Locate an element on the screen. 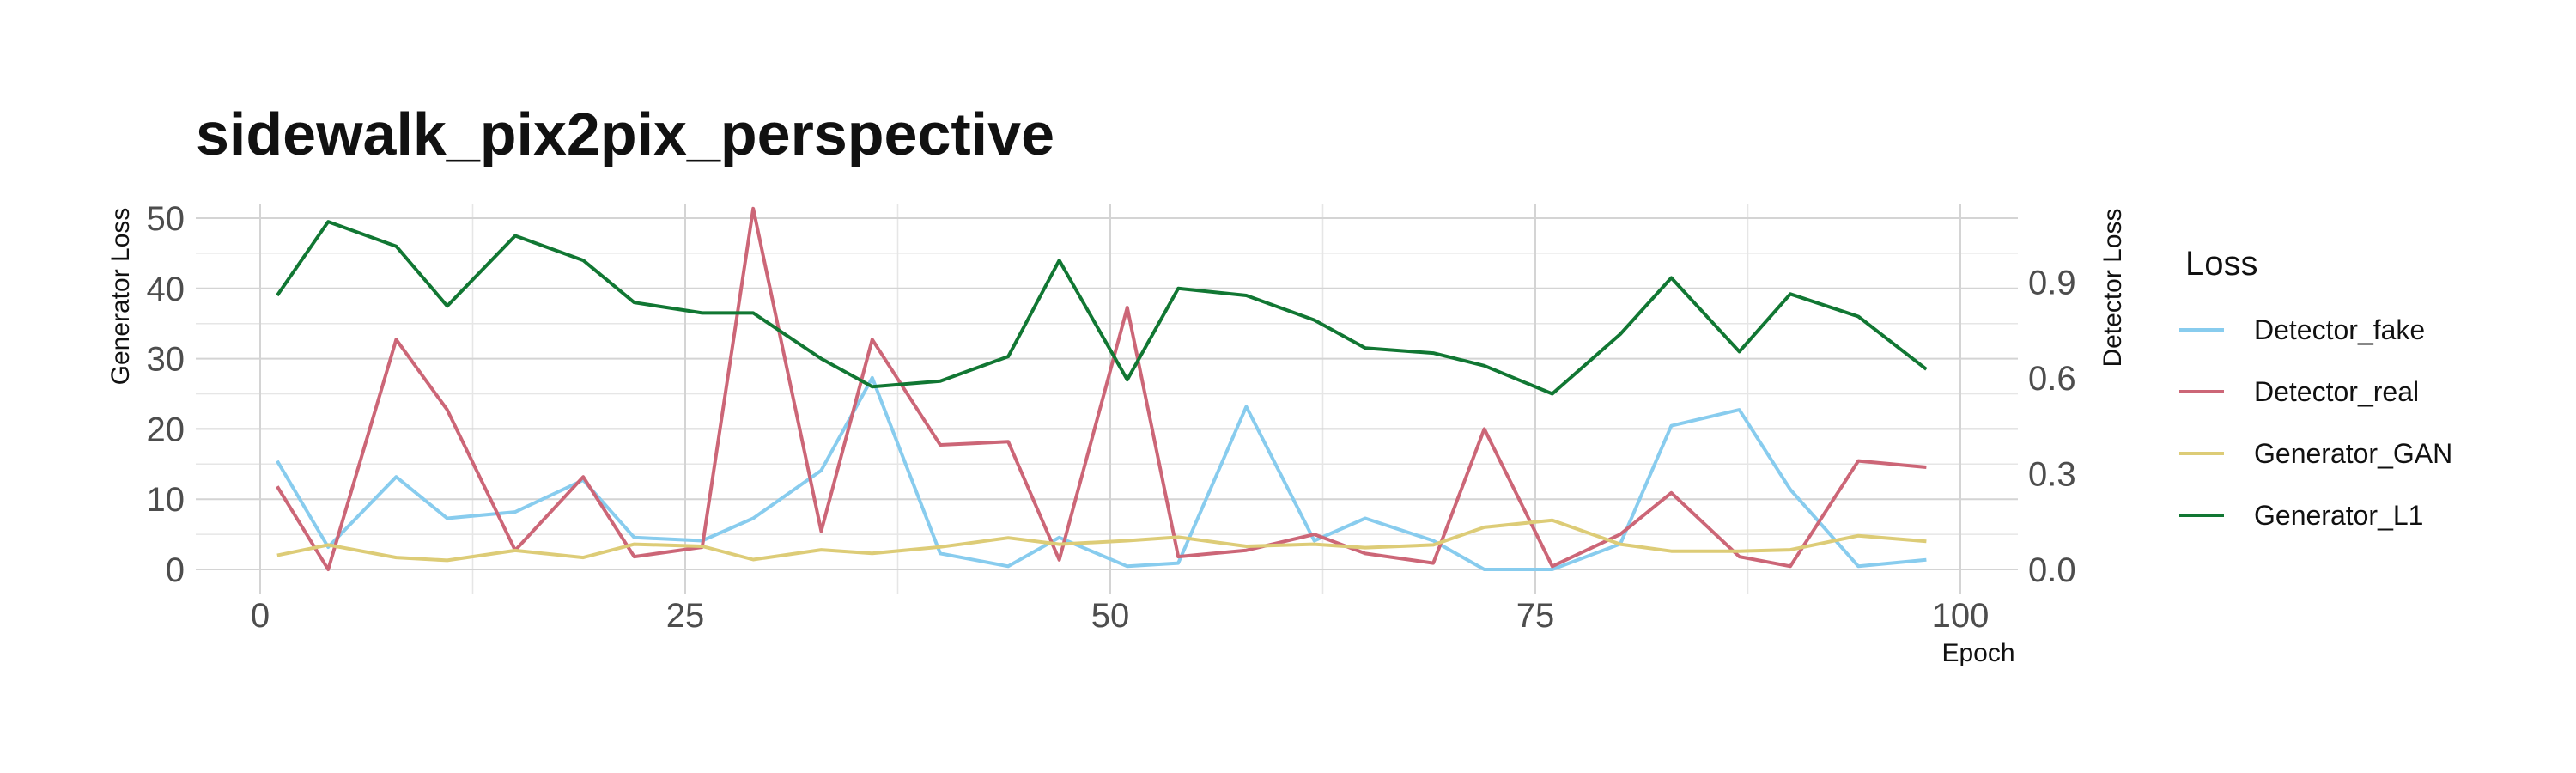  x-tick-labels: 0 25 50 75 100 is located at coordinates (1120, 616).